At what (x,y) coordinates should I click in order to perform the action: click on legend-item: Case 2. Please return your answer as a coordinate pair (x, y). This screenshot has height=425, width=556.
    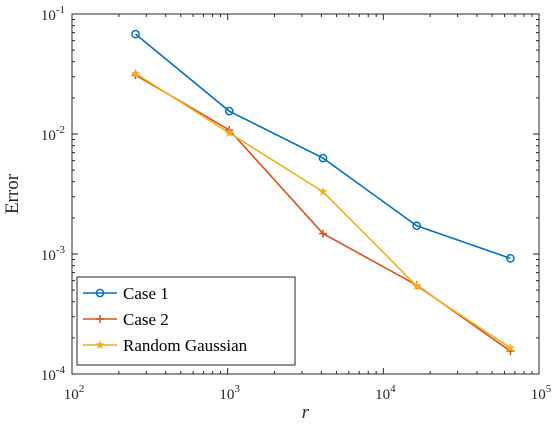
    Looking at the image, I should click on (126, 319).